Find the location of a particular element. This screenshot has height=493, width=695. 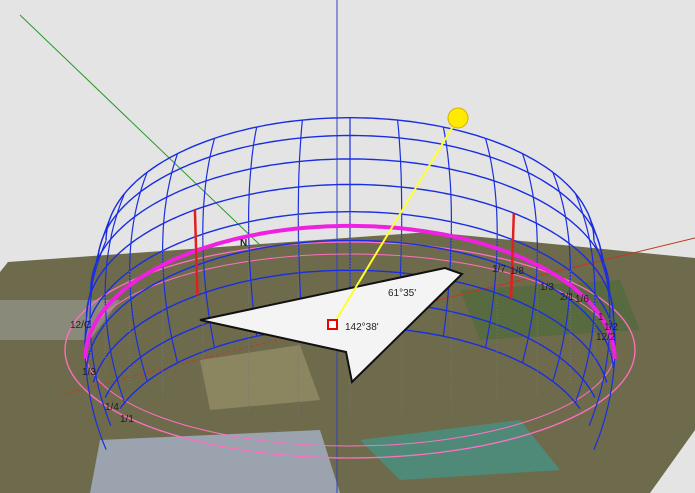

azimuth-label: 142°38' is located at coordinates (362, 327).